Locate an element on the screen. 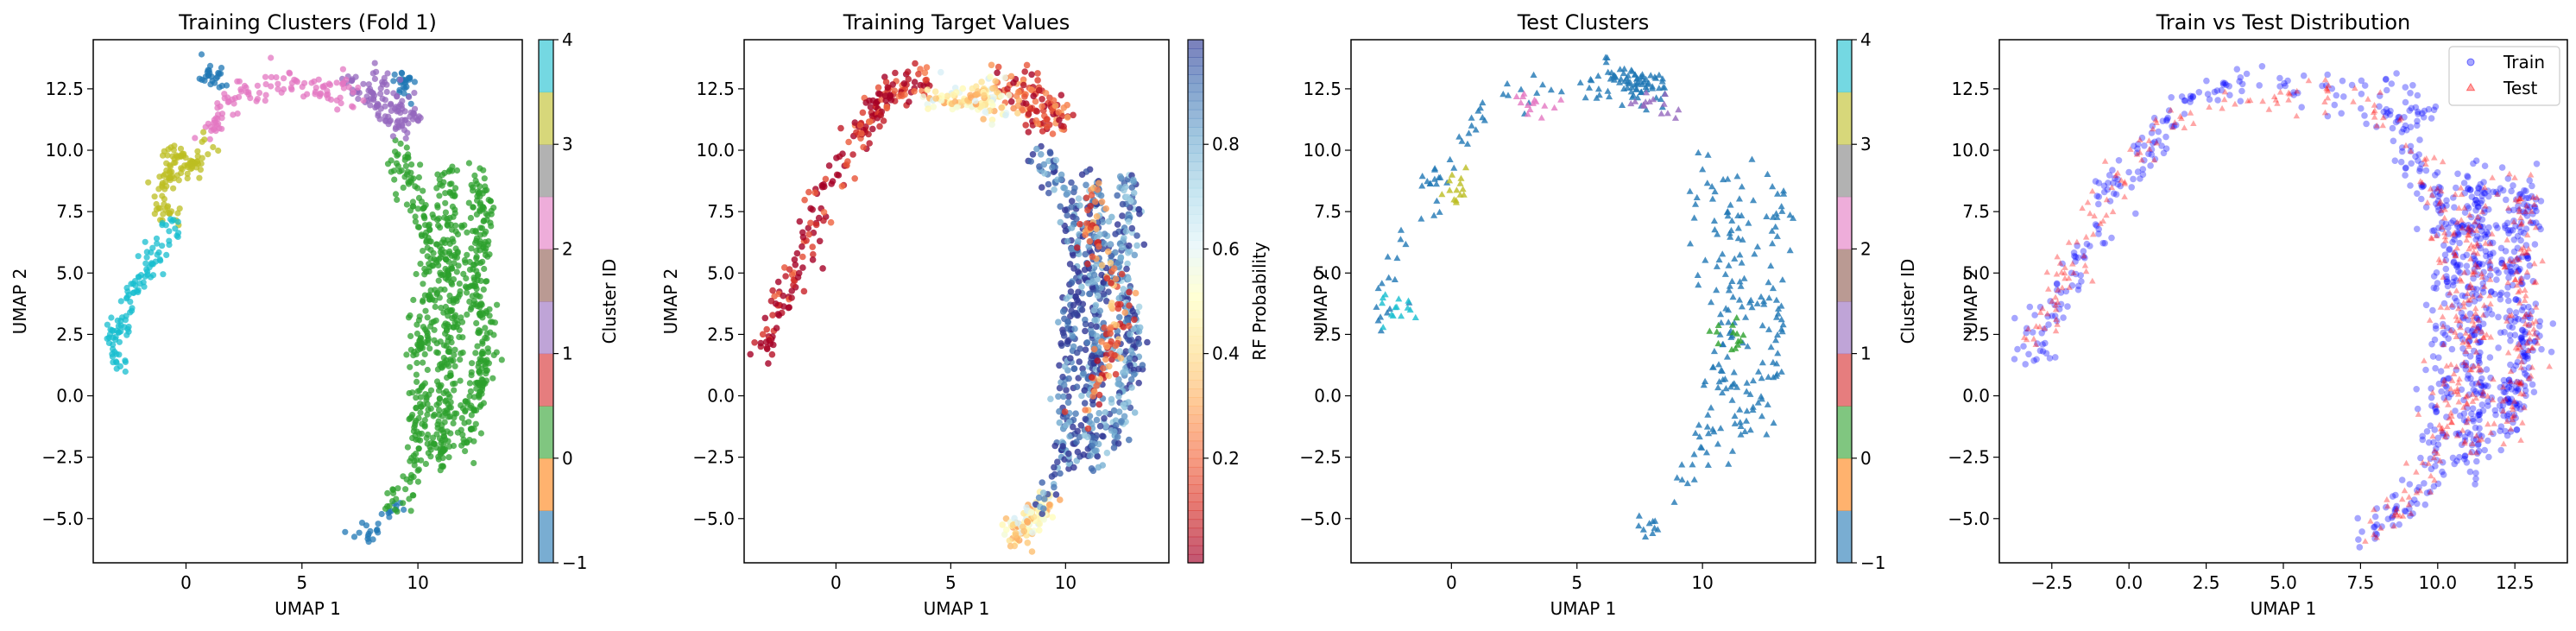 The image size is (2576, 631). y-tick-label: 7.5 is located at coordinates (1328, 211).